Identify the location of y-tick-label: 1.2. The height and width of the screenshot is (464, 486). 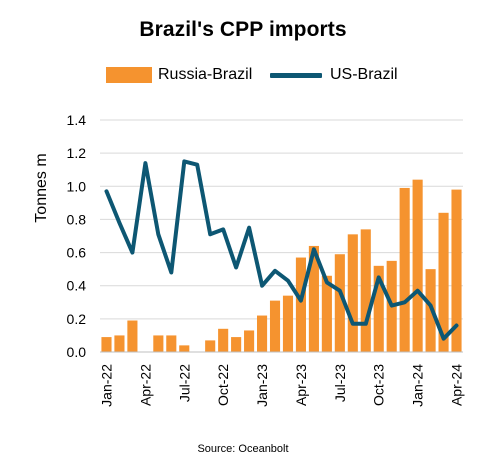
(77, 153).